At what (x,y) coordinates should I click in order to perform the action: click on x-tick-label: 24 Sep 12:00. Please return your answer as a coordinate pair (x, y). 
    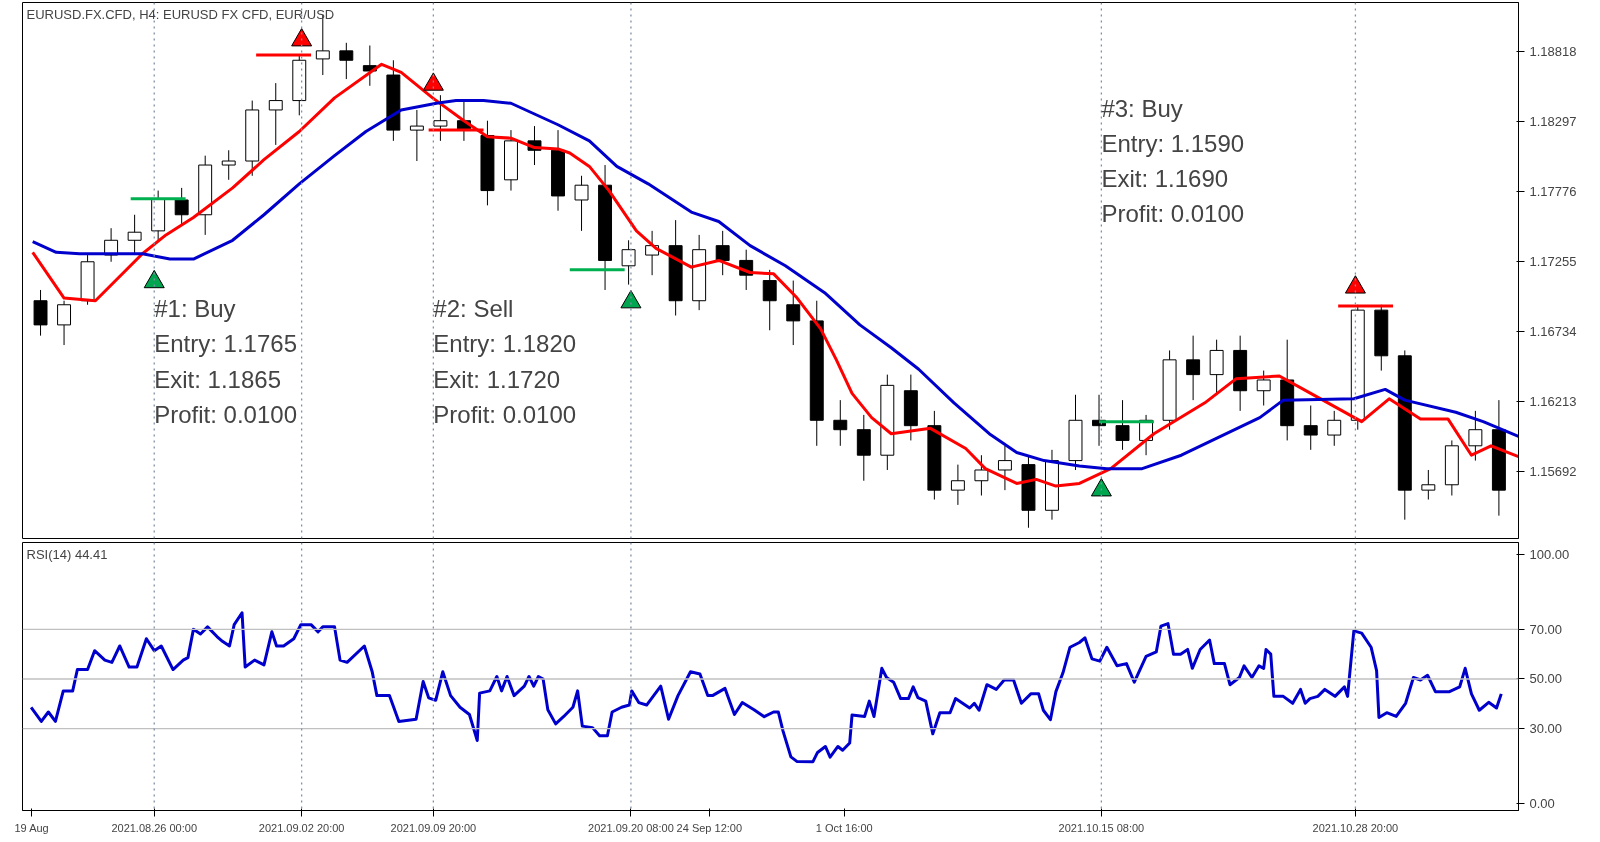
    Looking at the image, I should click on (709, 827).